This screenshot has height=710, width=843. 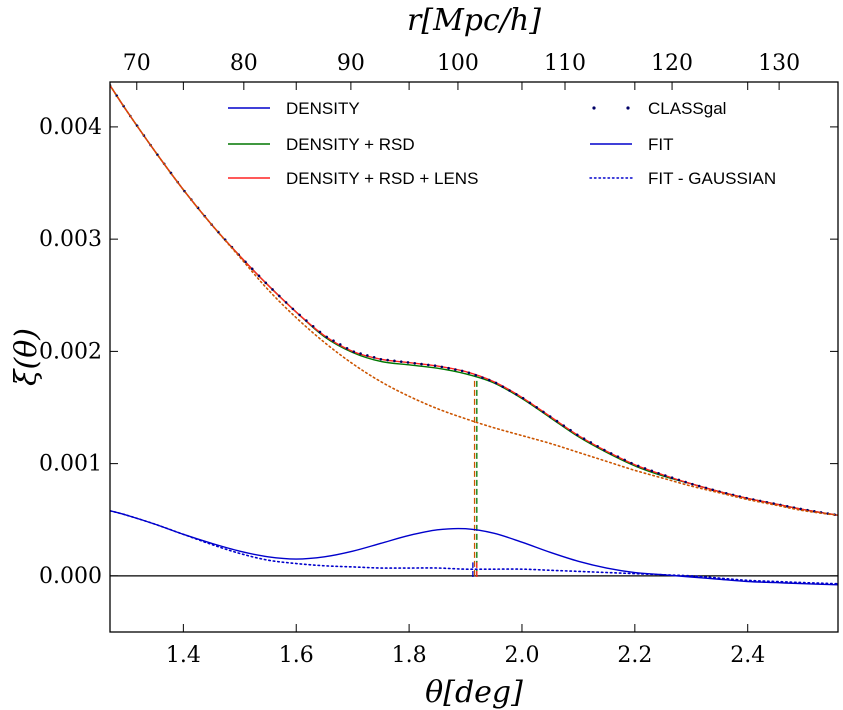 What do you see at coordinates (183, 655) in the screenshot?
I see `x-tick-label: 1.4` at bounding box center [183, 655].